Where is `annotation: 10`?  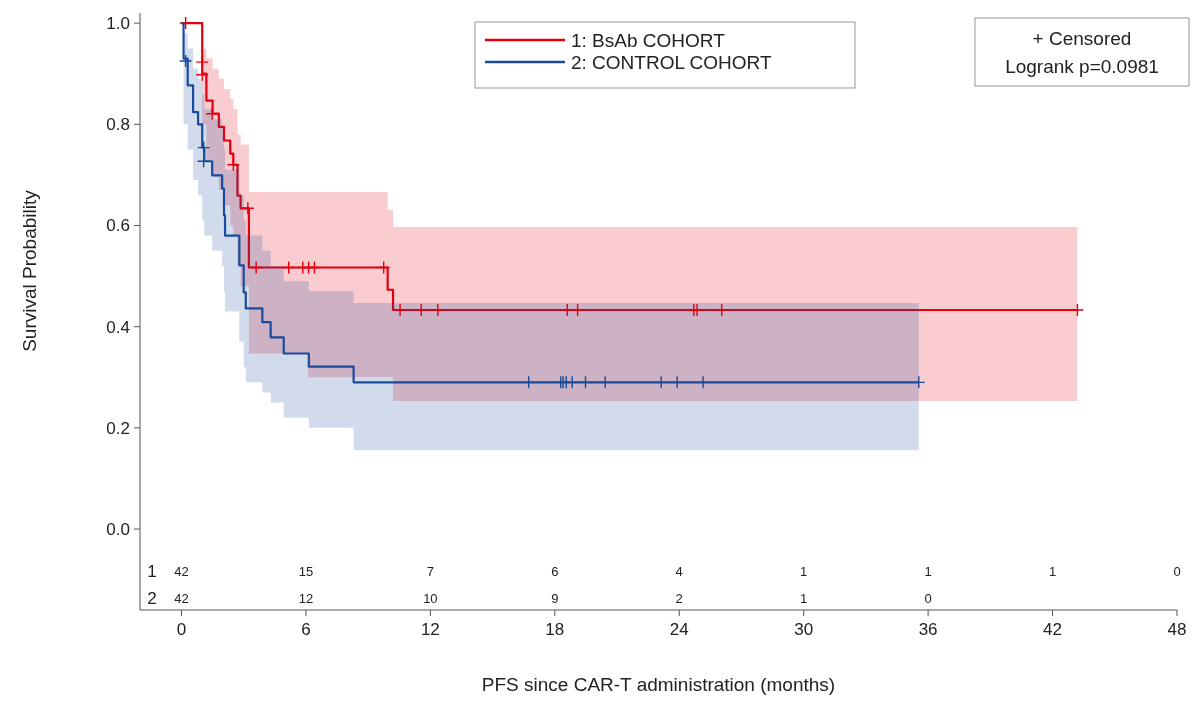
annotation: 10 is located at coordinates (430, 598).